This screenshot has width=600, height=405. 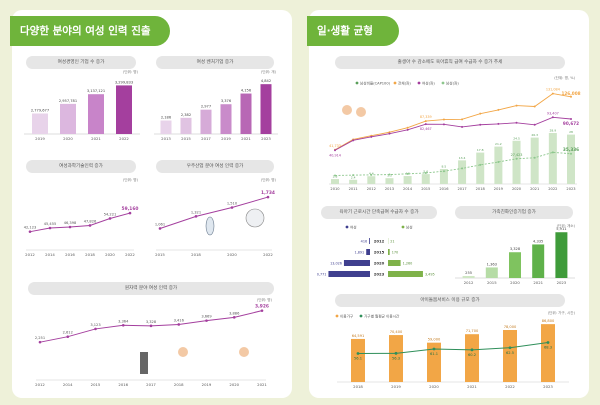 I want to click on tick-label: 2016, so click(x=444, y=189).